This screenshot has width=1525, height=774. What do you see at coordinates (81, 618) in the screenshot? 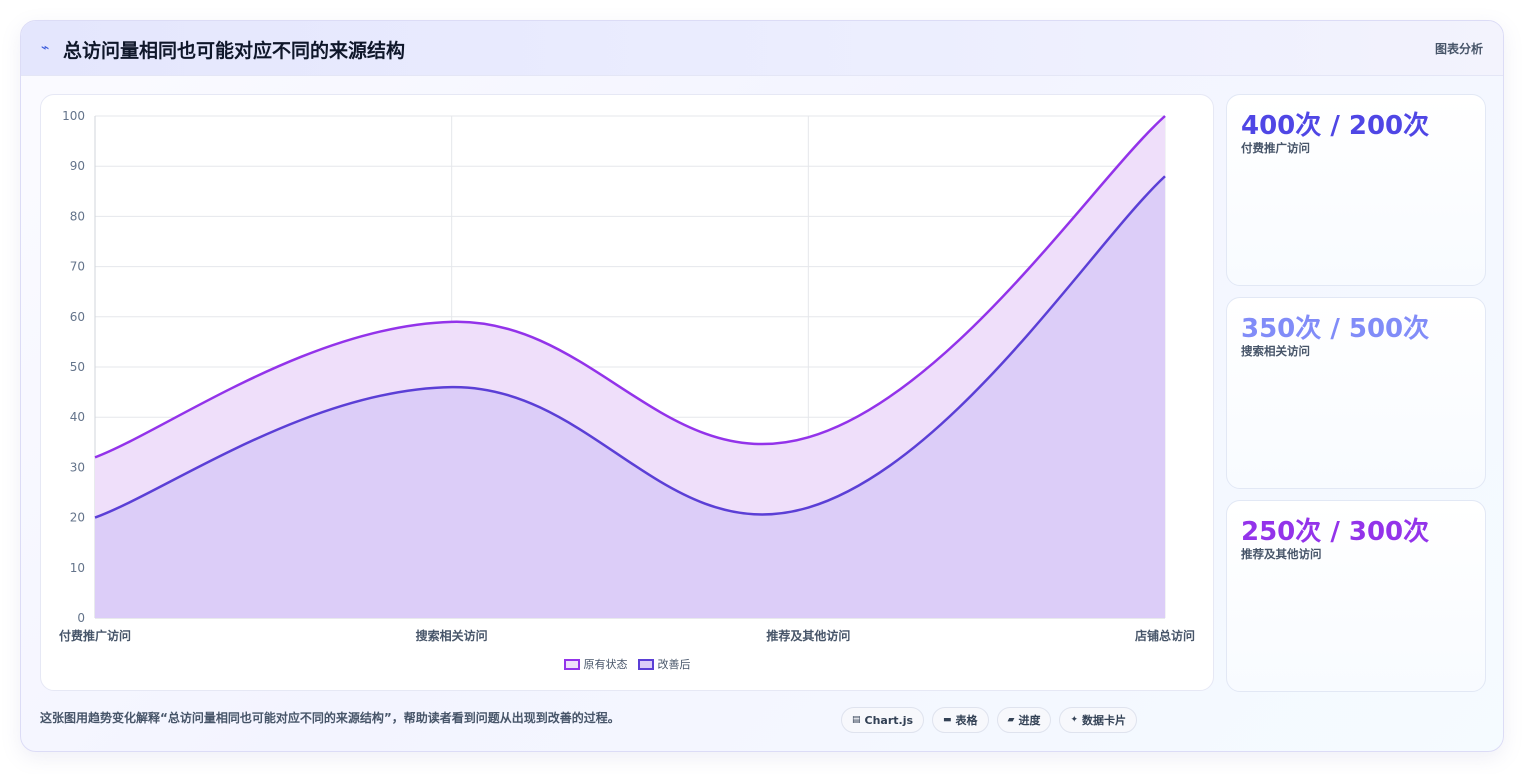
I see `y-tick-label: 0` at bounding box center [81, 618].